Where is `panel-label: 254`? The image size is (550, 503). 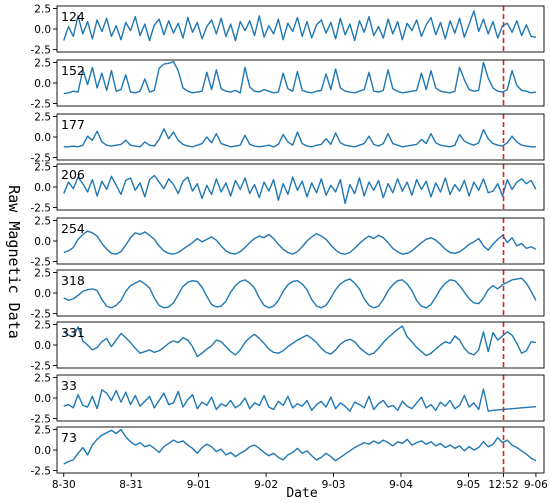 panel-label: 254 is located at coordinates (73, 228).